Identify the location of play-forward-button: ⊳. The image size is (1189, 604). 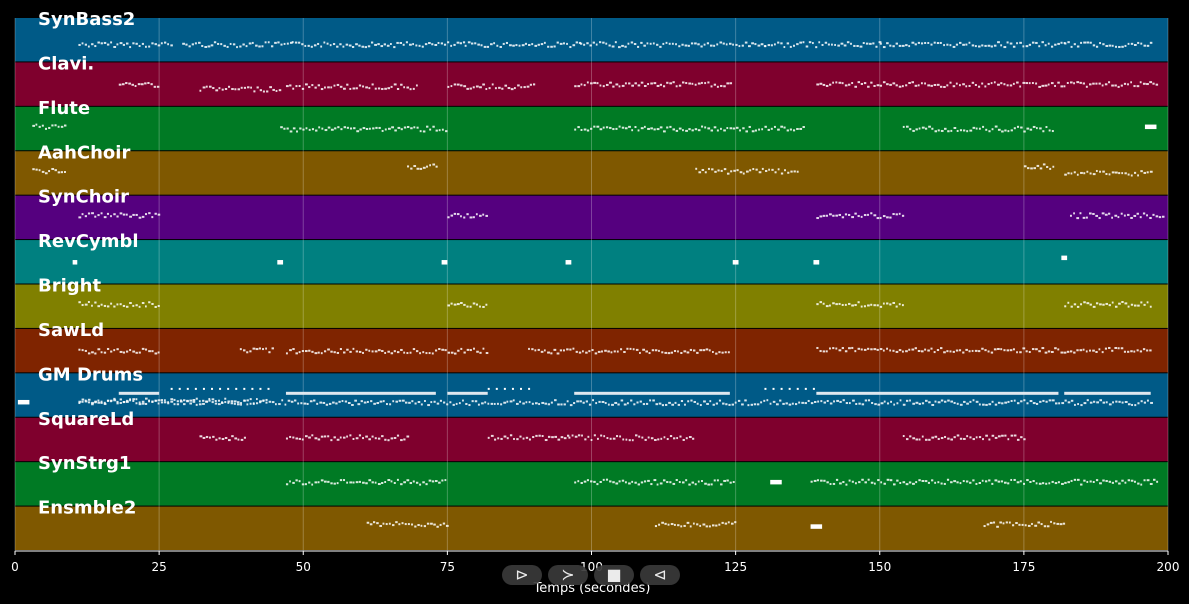
(522, 575).